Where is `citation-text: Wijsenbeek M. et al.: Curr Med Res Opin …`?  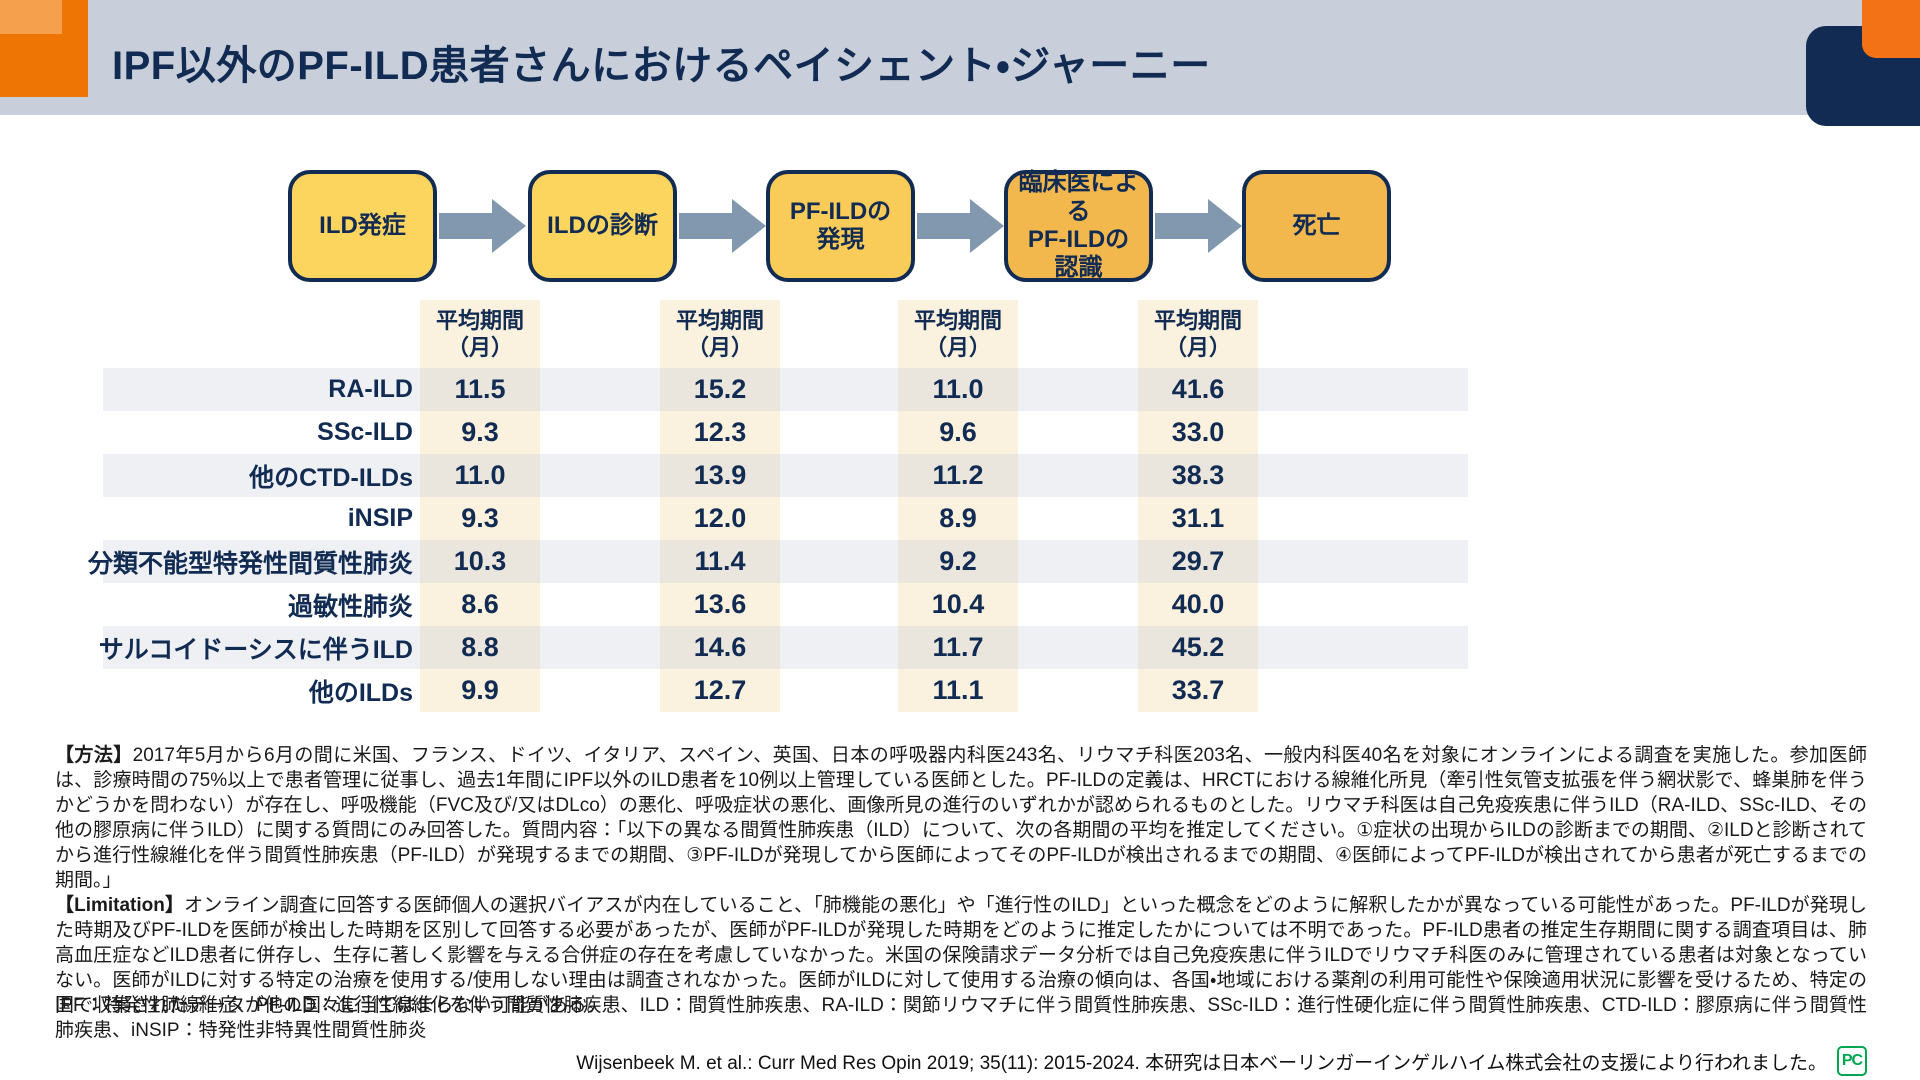 citation-text: Wijsenbeek M. et al.: Curr Med Res Opin … is located at coordinates (1201, 1063).